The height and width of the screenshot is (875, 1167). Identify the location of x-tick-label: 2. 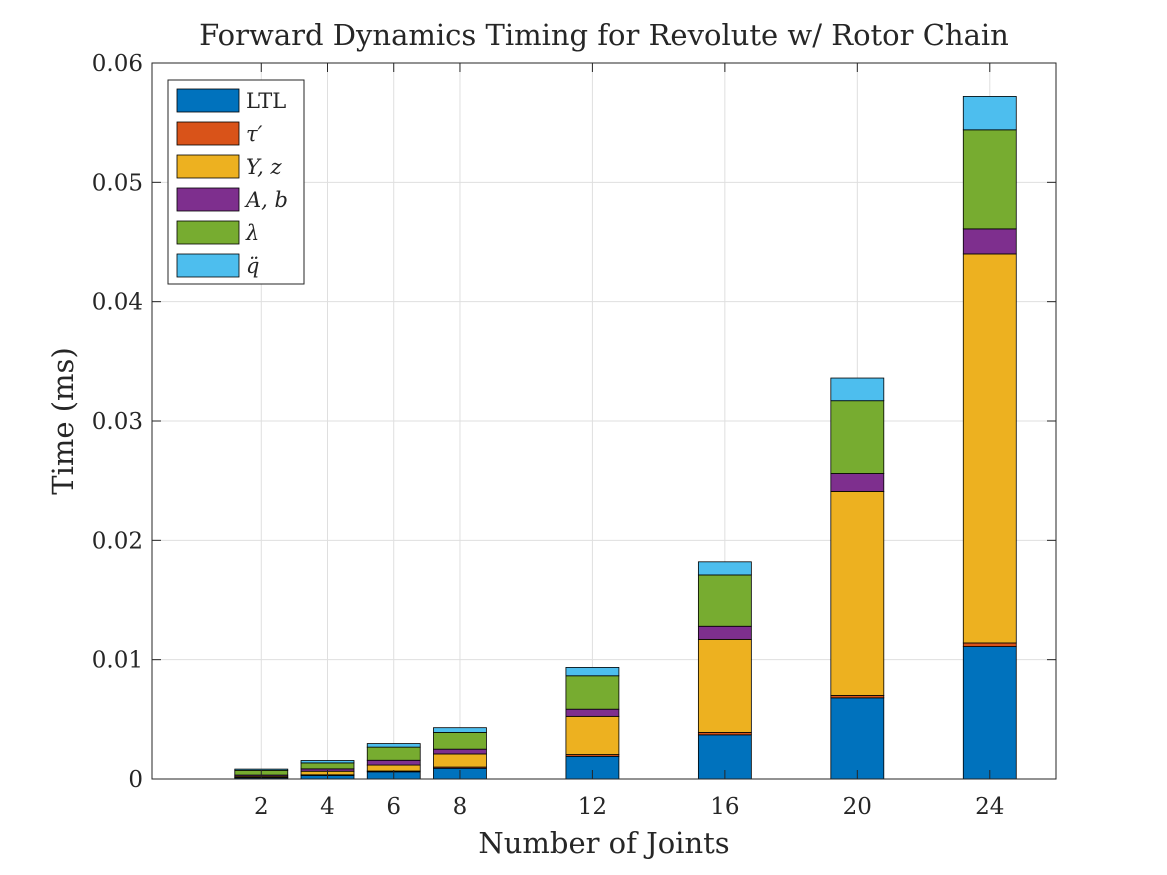
(261, 807).